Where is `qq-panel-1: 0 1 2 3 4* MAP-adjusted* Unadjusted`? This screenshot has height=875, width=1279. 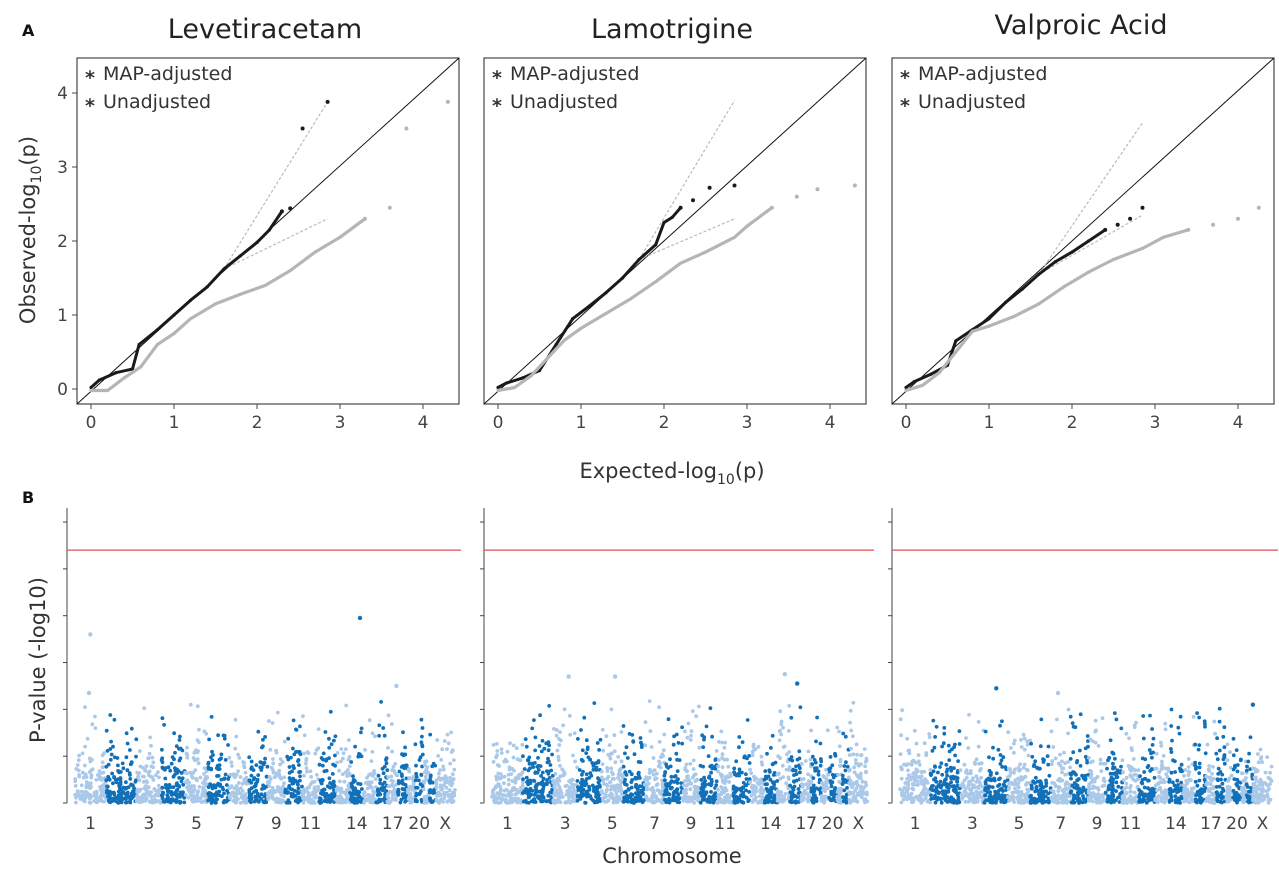
qq-panel-1: 0 1 2 3 4* MAP-adjusted* Unadjusted is located at coordinates (675, 245).